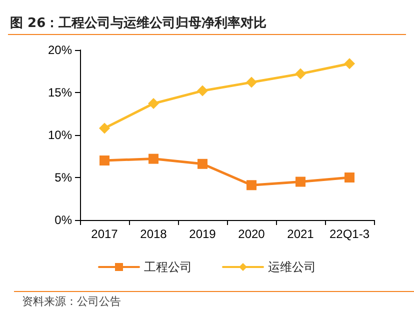 The width and height of the screenshot is (414, 320). I want to click on chart-title: 图 26：工程公司与运维公司归母净利率对比, so click(138, 23).